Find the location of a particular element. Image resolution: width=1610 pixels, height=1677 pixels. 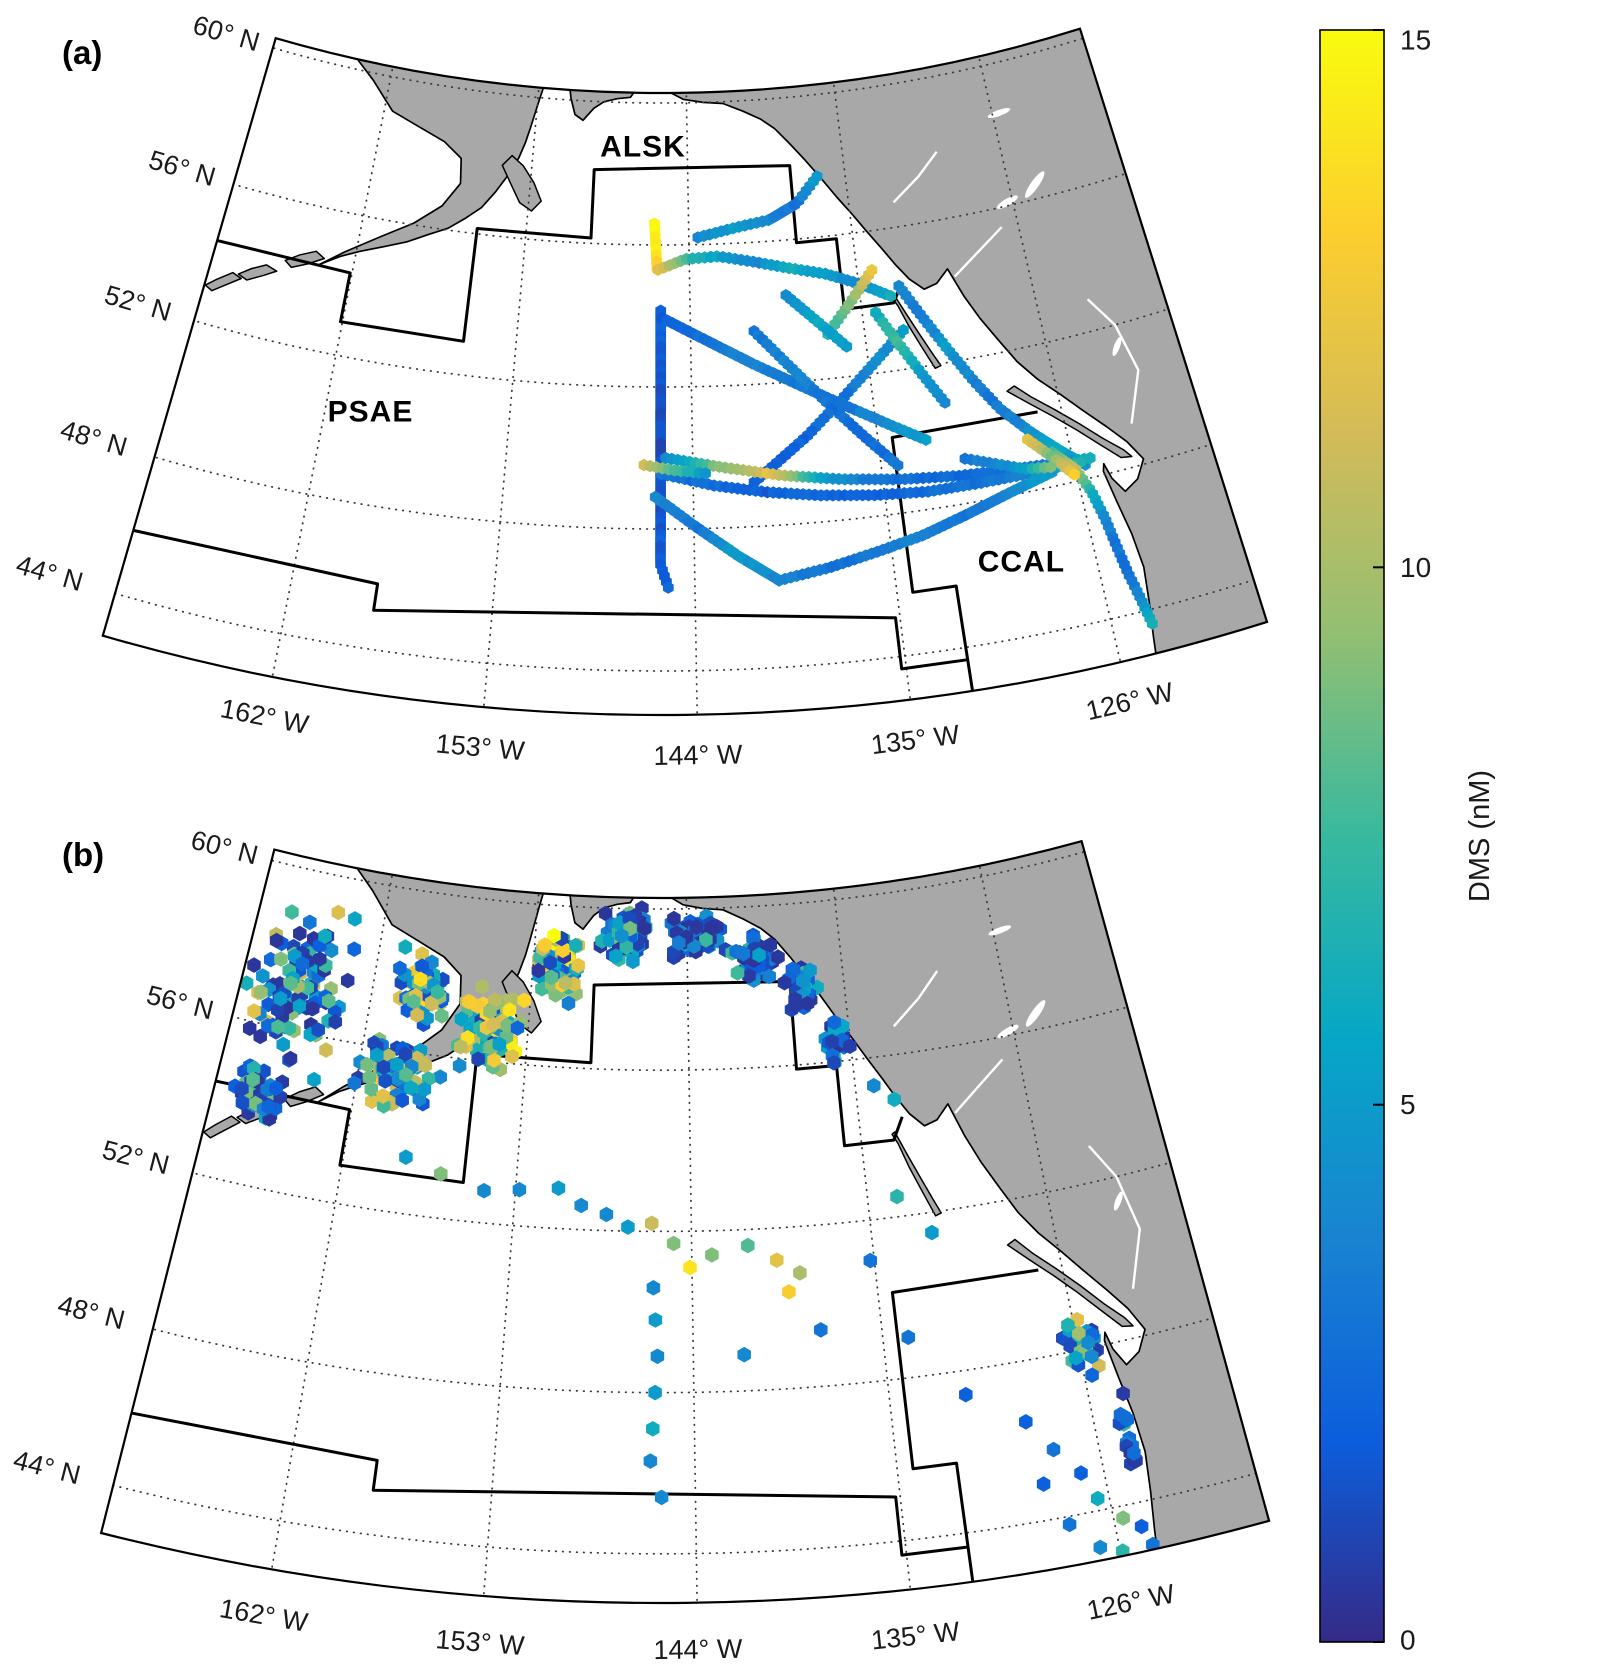

colorbar-gradient is located at coordinates (1352, 836).